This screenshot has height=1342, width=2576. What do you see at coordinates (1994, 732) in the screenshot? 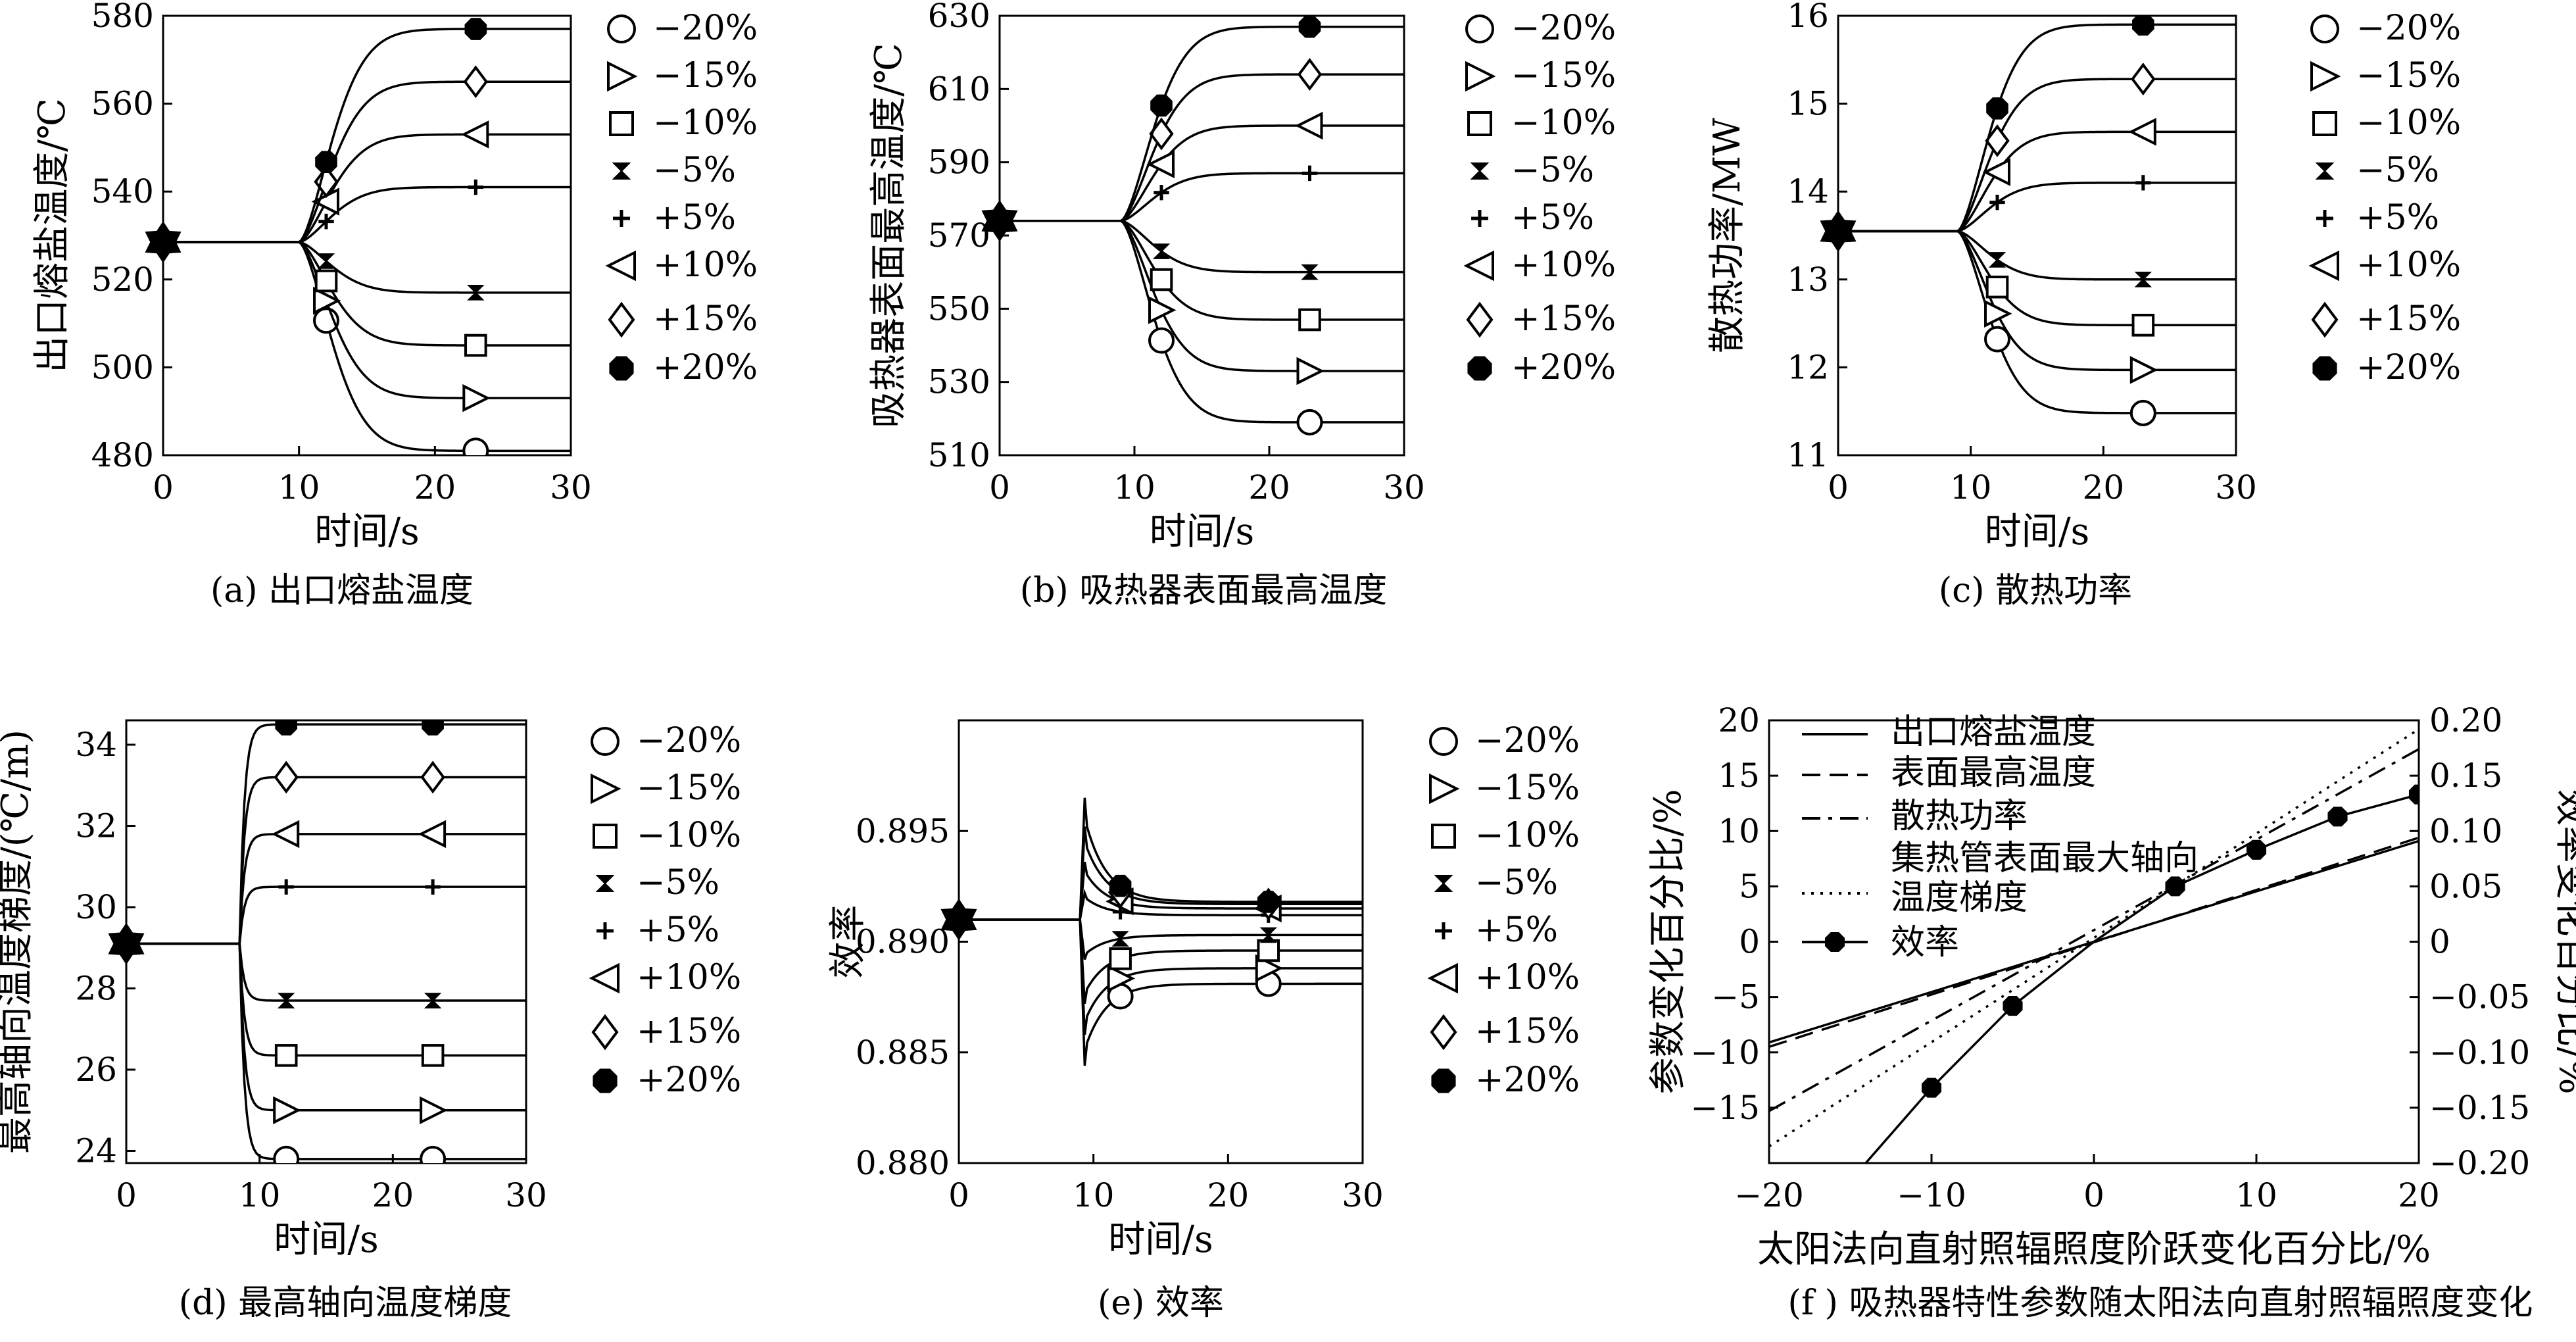
I see `legend-label: 出口熔盐温度` at bounding box center [1994, 732].